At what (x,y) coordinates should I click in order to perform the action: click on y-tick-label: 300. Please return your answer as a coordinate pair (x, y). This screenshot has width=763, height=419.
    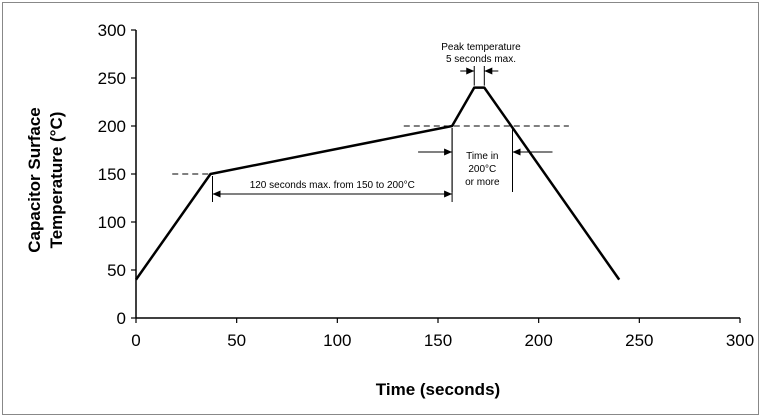
    Looking at the image, I should click on (112, 30).